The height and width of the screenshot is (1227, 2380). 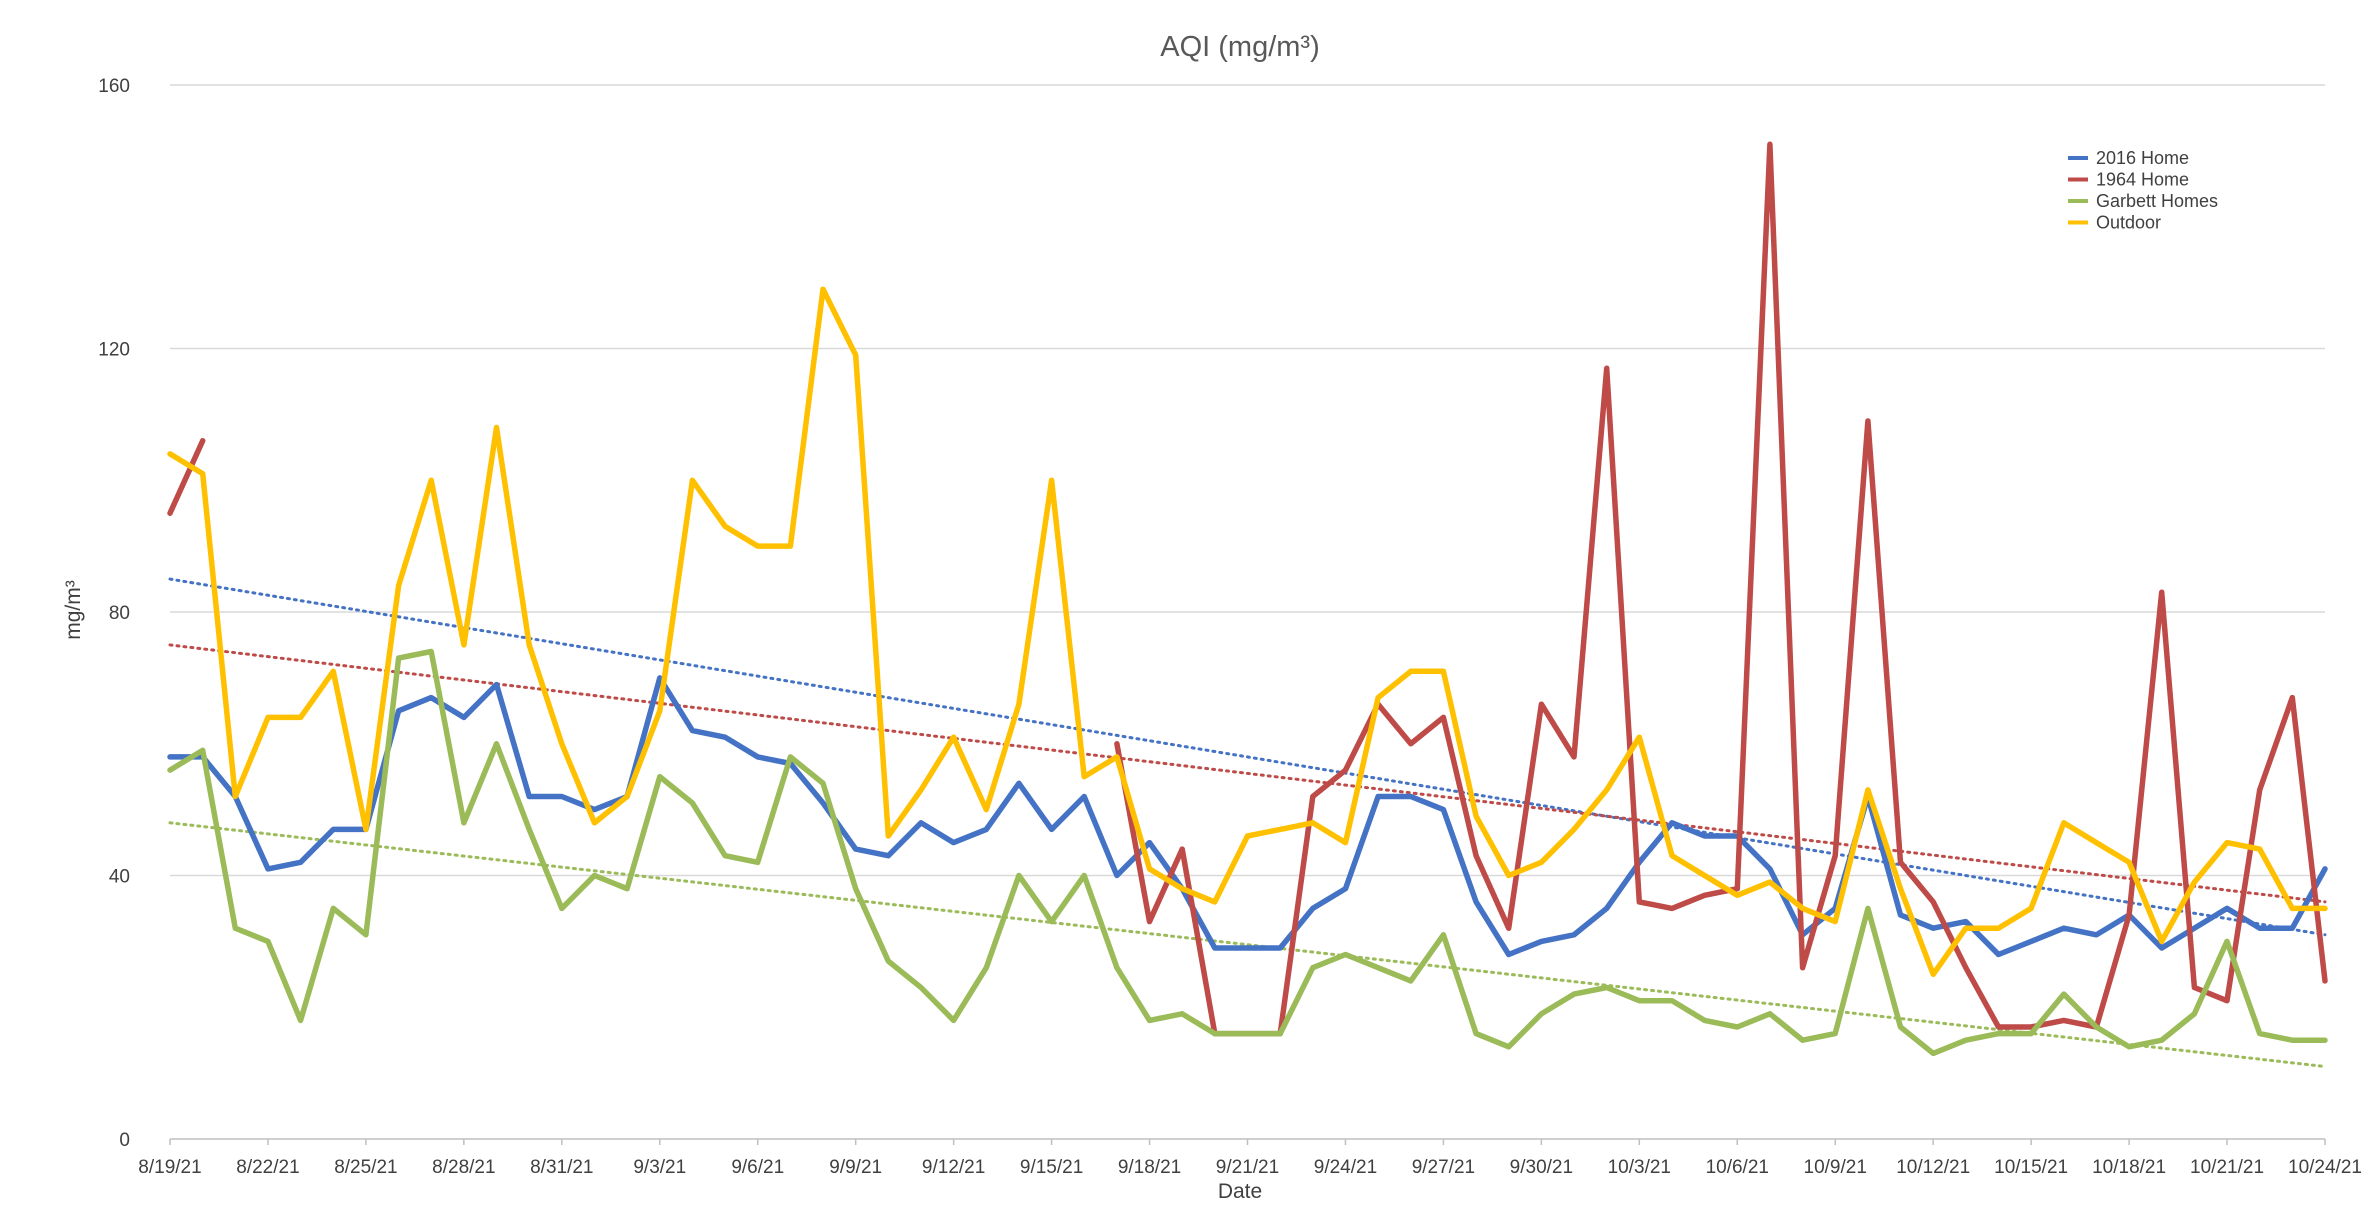 What do you see at coordinates (1247, 1167) in the screenshot?
I see `x-tick-label: 9/21/21` at bounding box center [1247, 1167].